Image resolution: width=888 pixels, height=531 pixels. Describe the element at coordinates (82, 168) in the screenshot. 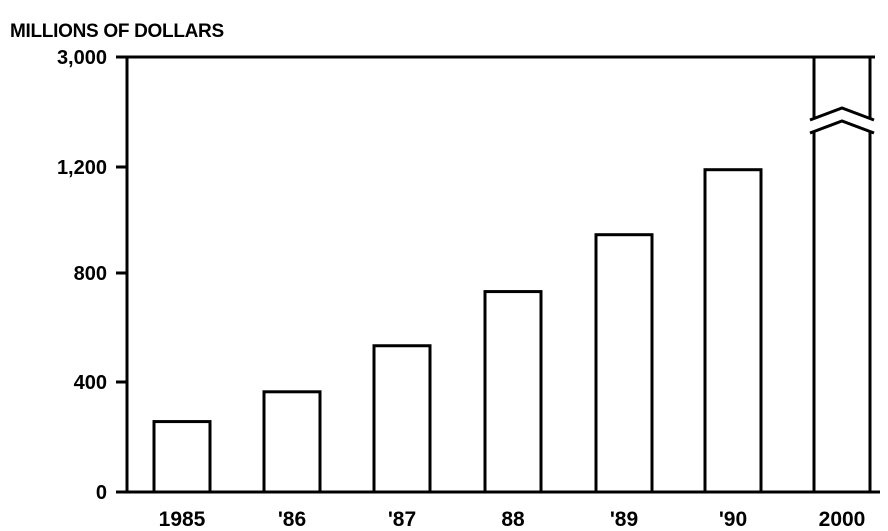

I see `y-tick-label: 1,200` at that location.